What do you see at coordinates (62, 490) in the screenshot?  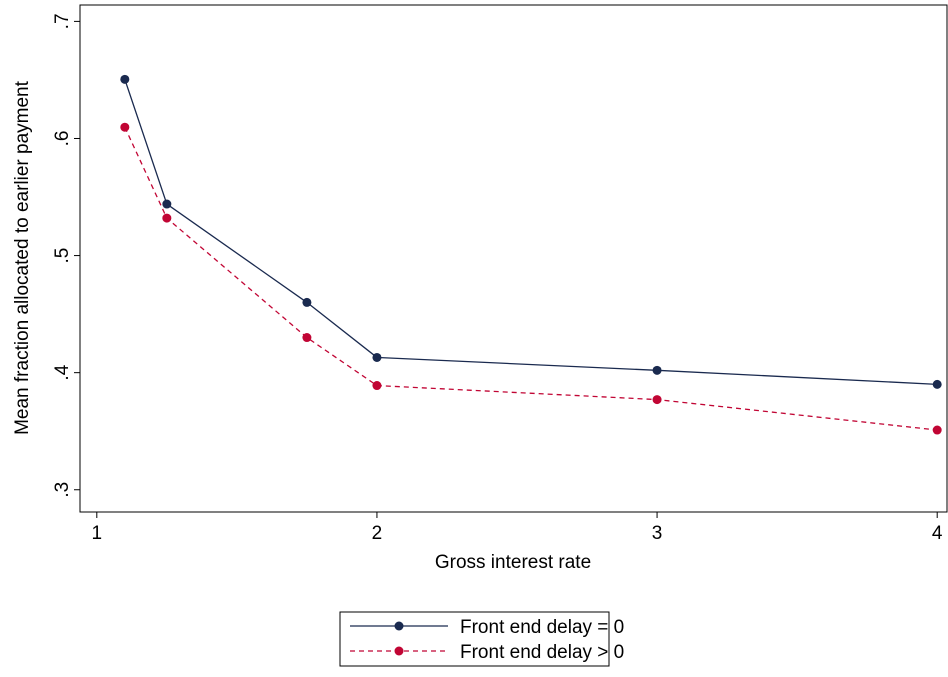 I see `y-tick-label: .3` at bounding box center [62, 490].